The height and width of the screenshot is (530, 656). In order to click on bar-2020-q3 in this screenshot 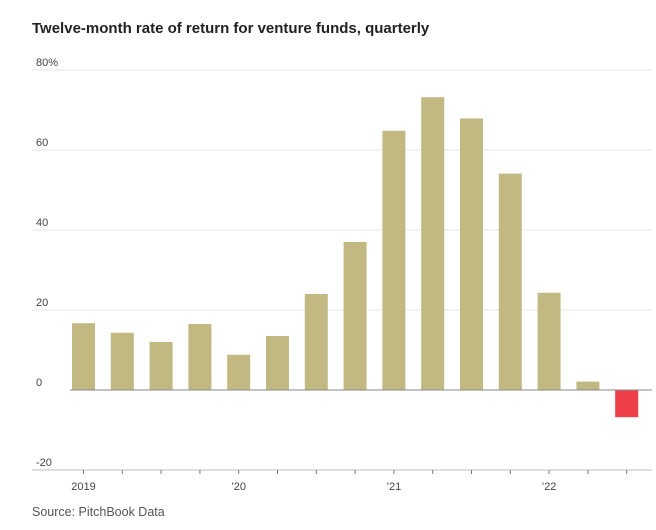, I will do `click(316, 342)`.